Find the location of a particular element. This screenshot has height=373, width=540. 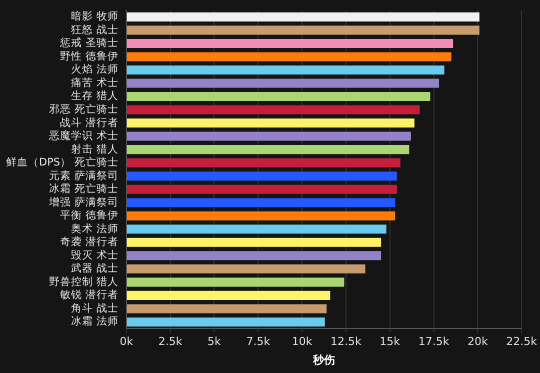

y-tick-label: 惩戒 圣骑士 is located at coordinates (88, 43).